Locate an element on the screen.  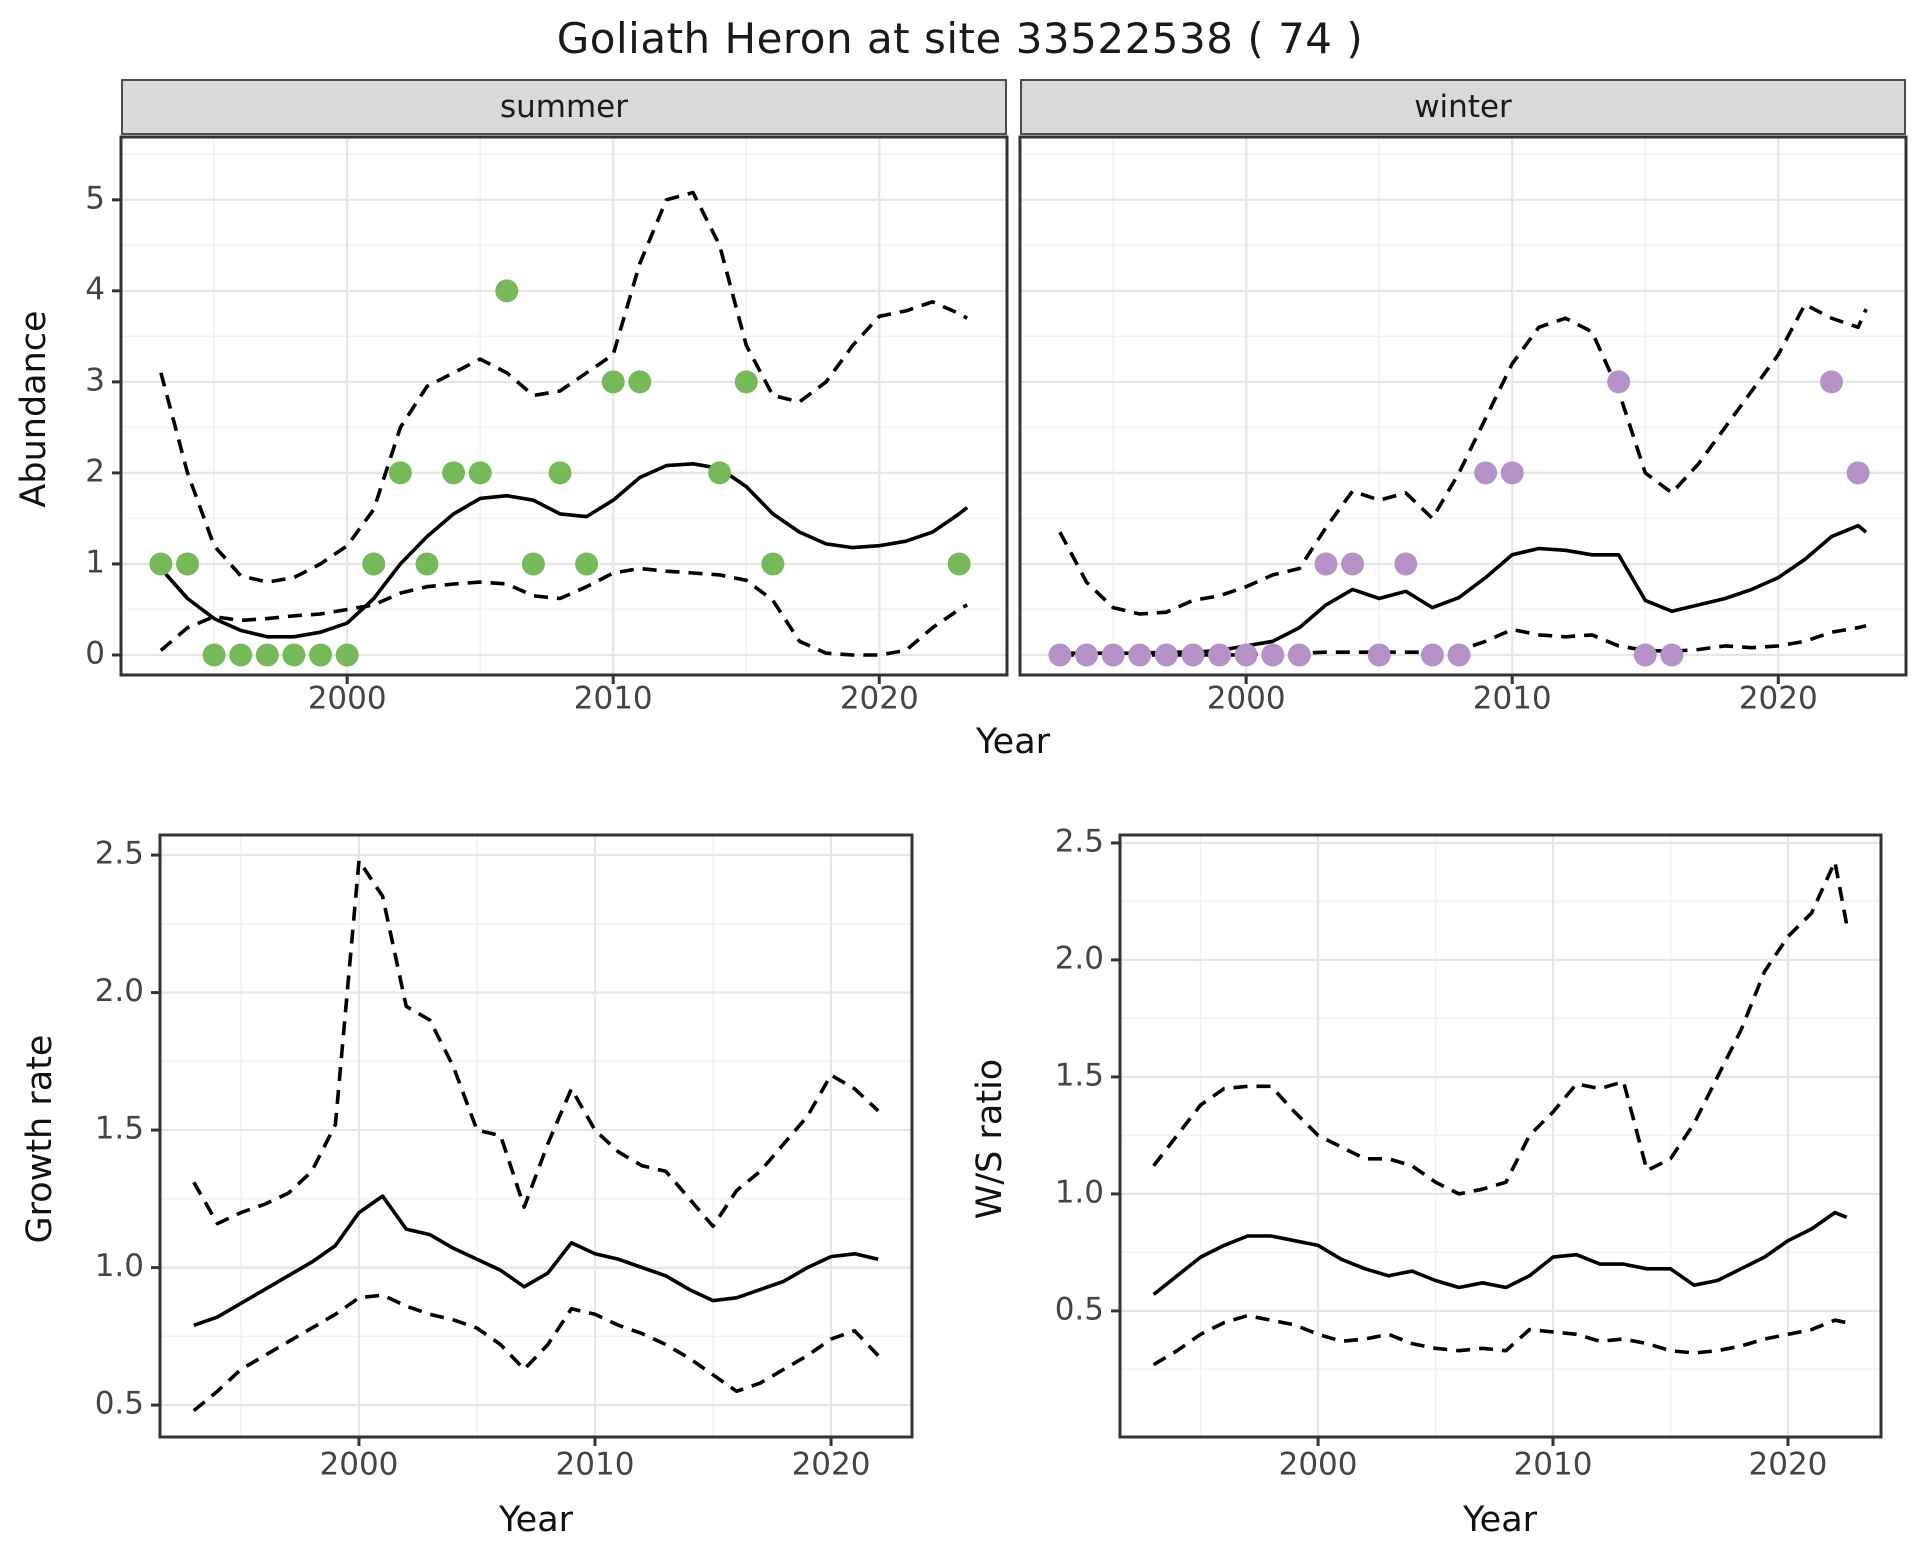
facet-strip-winter: winter is located at coordinates (1463, 107).